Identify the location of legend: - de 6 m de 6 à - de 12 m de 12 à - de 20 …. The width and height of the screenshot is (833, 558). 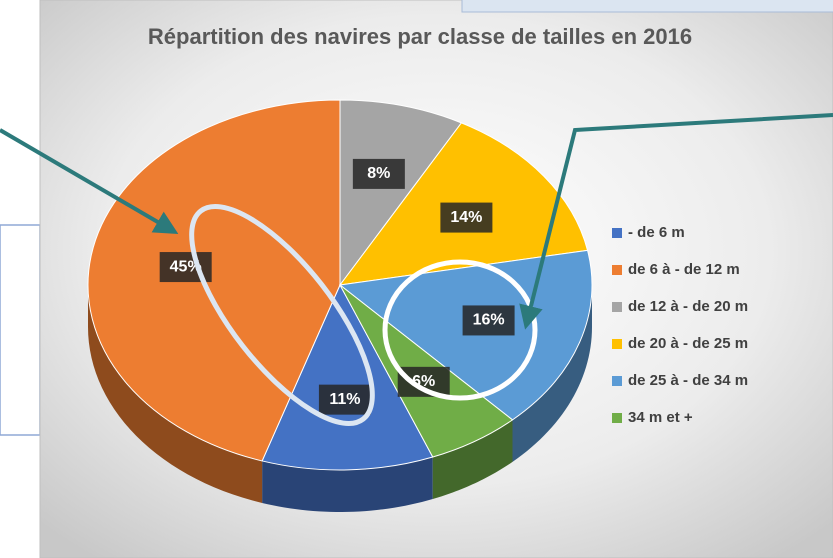
(680, 325).